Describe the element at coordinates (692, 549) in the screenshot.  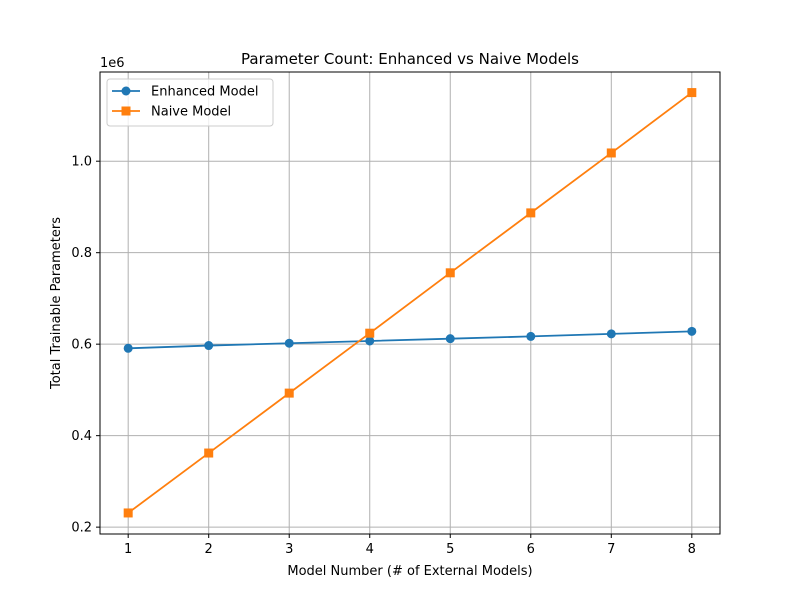
I see `x-tick-label: 8` at that location.